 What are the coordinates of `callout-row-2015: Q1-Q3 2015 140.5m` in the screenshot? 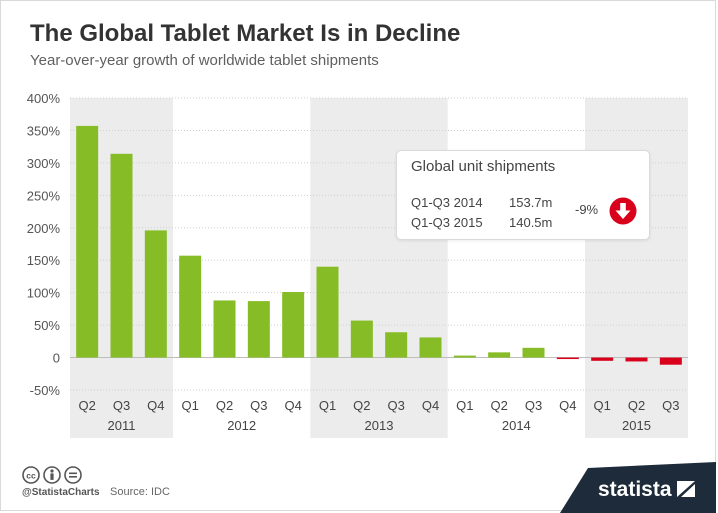 It's located at (481, 222).